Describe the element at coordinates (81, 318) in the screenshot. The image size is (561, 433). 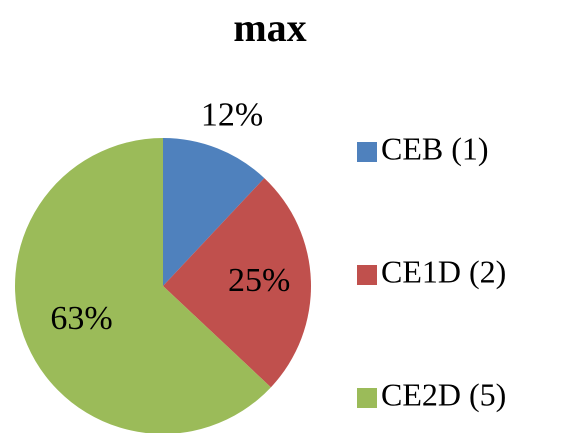
I see `data-label: 63%` at that location.